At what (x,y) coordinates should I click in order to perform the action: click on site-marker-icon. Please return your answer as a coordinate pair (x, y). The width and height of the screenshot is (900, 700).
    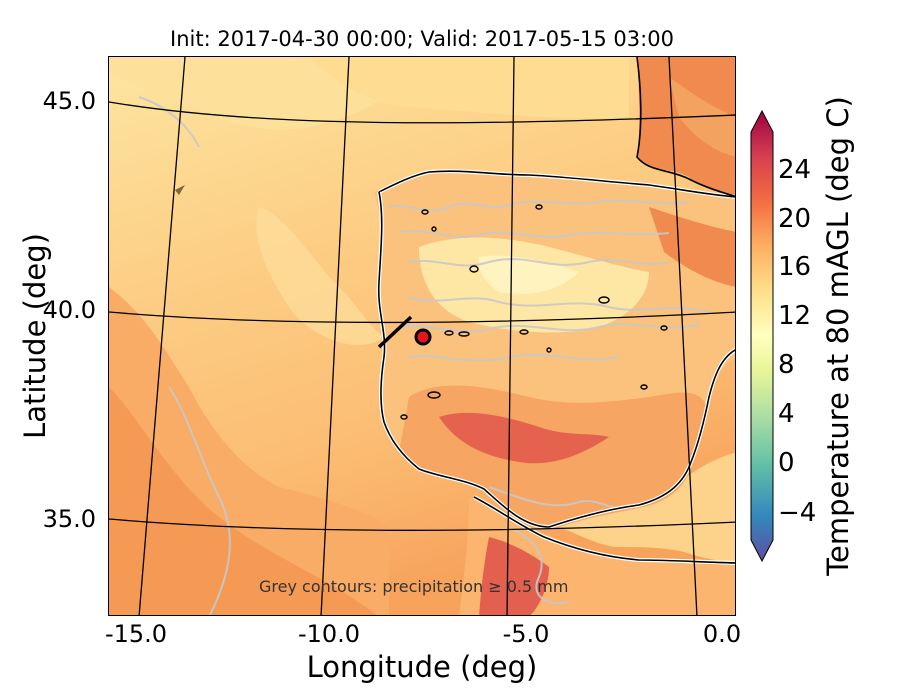
    Looking at the image, I should click on (423, 337).